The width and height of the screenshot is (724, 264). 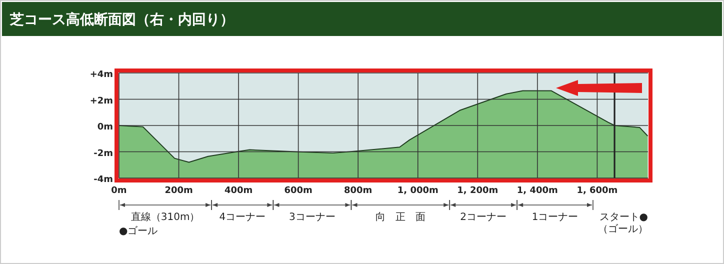 I want to click on text: 向 正 面, so click(x=400, y=217).